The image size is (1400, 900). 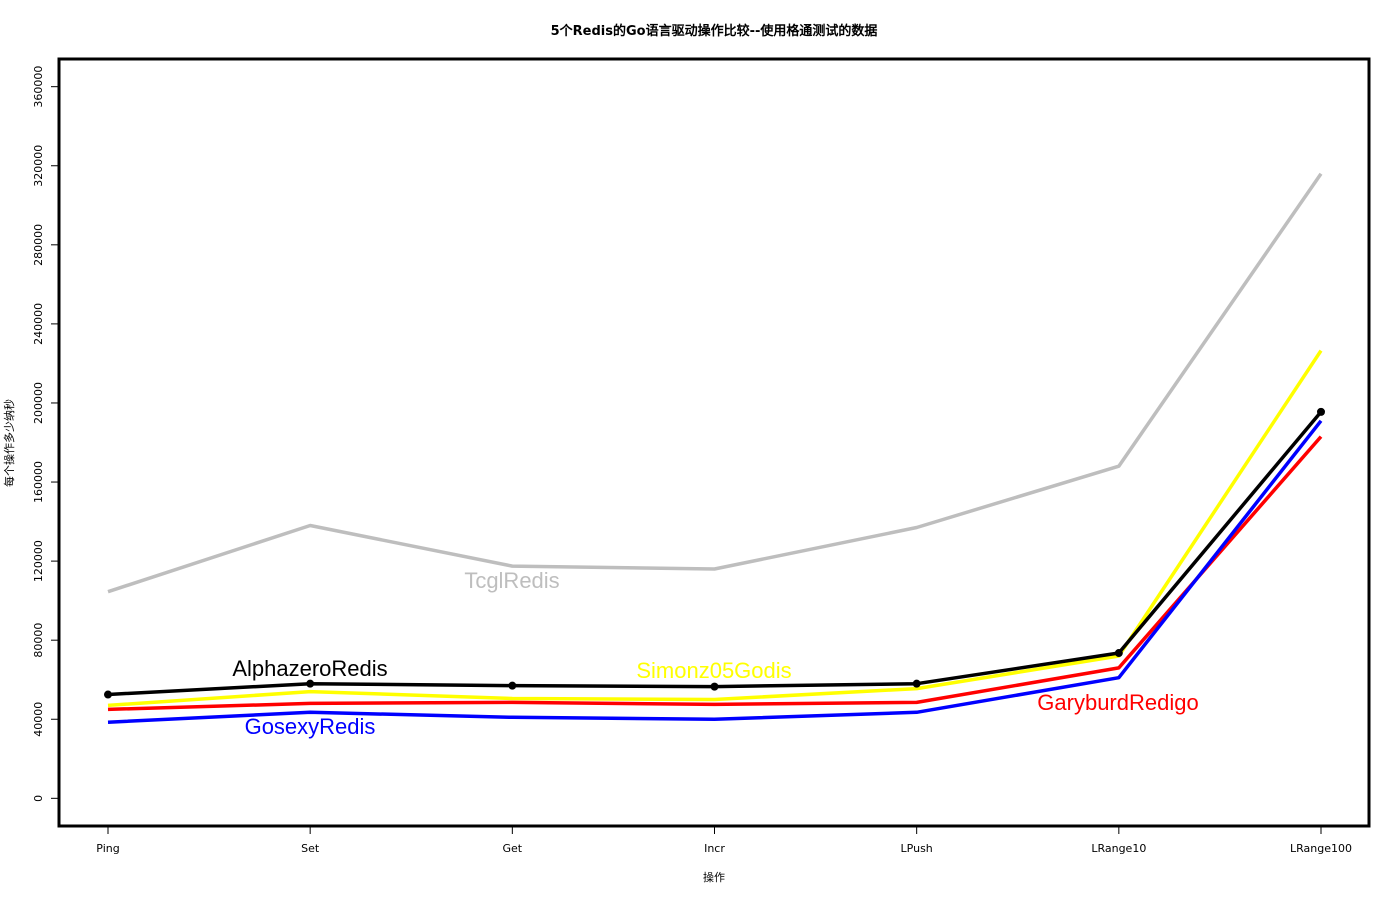 What do you see at coordinates (1117, 702) in the screenshot?
I see `series-label-GaryburdRedigo: GaryburdRedigo` at bounding box center [1117, 702].